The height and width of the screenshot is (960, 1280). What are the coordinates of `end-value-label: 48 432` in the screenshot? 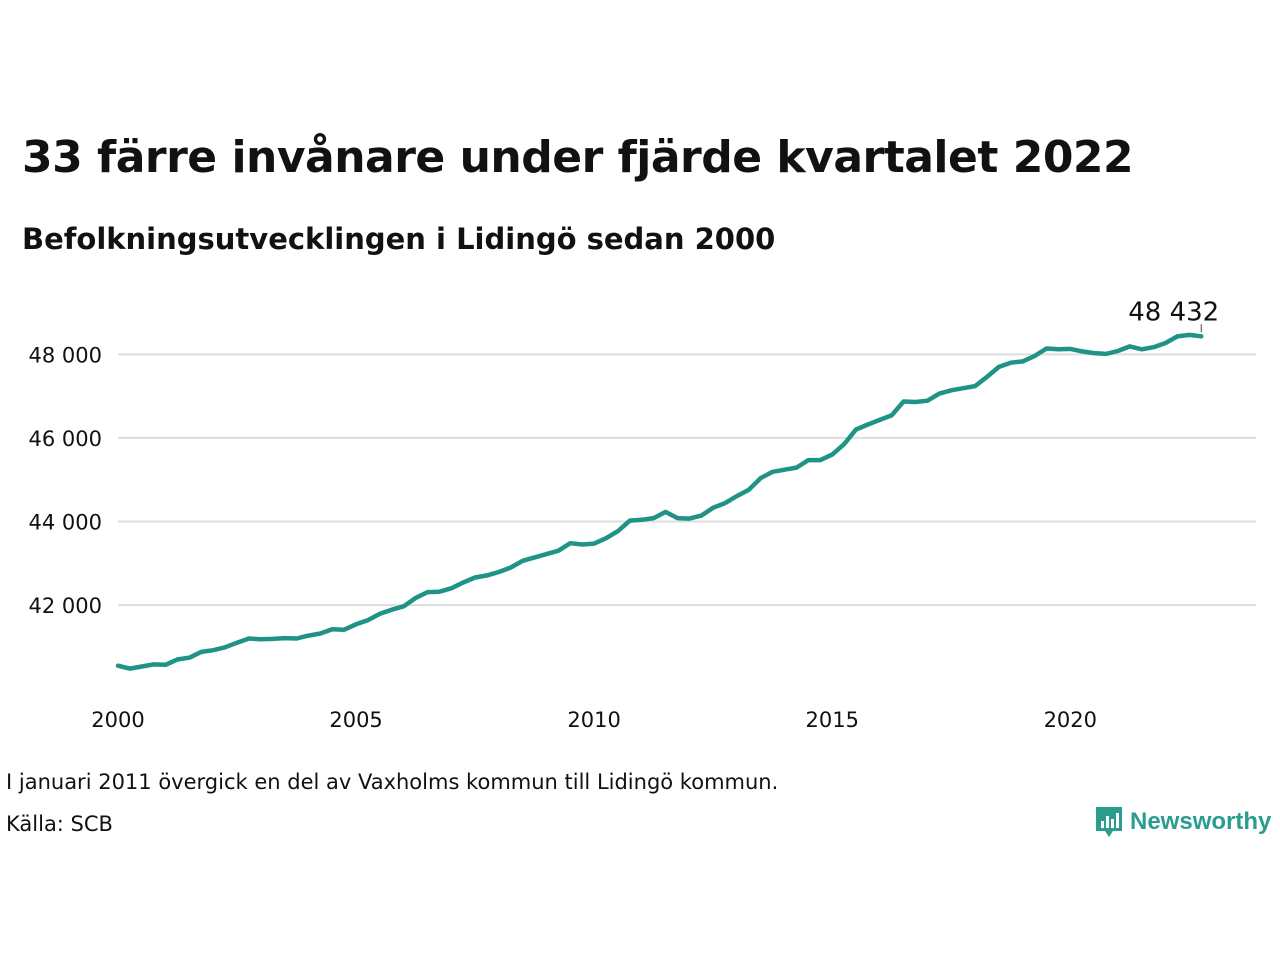 It's located at (1173, 312).